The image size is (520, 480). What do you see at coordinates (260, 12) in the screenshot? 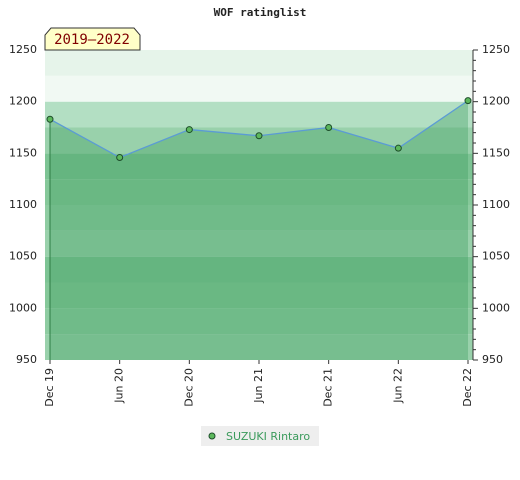
I see `chart-title: WOF ratinglist` at bounding box center [260, 12].